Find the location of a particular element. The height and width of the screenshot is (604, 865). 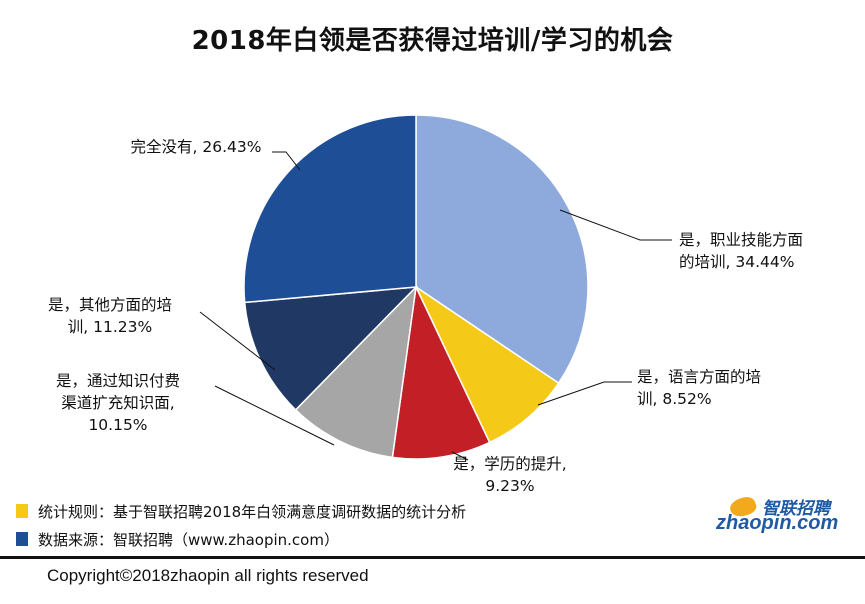

zhaopin-logo: 智联招聘 zhaopin.com is located at coordinates (778, 514).